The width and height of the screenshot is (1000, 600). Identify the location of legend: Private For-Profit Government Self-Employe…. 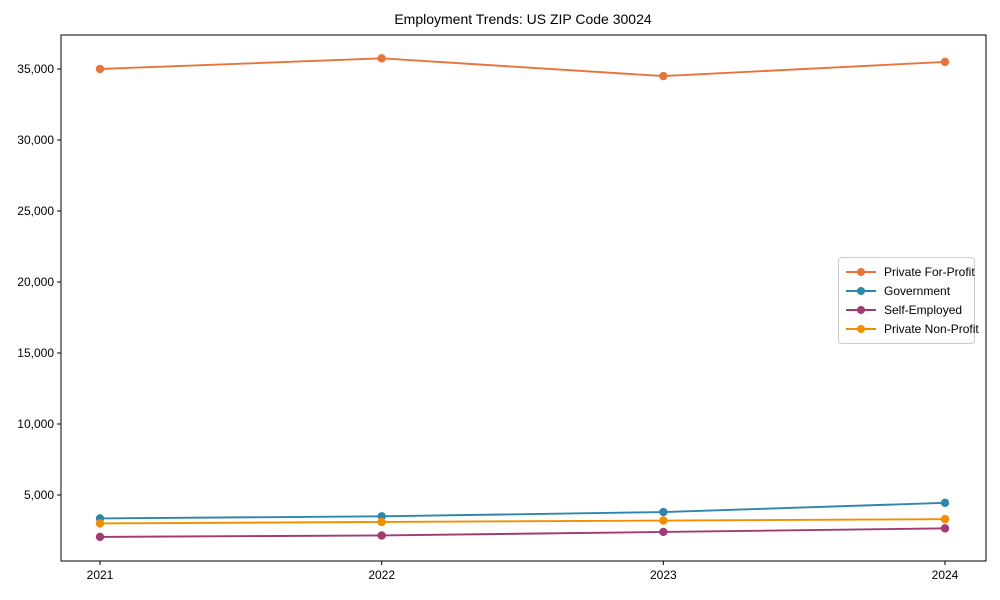
(908, 300).